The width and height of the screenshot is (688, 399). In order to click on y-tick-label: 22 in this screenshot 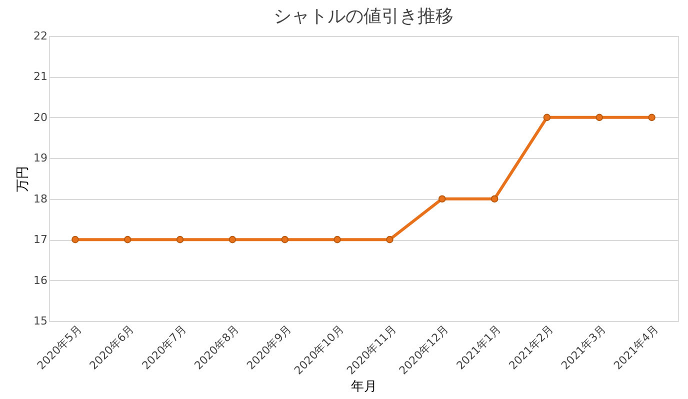, I will do `click(41, 36)`.